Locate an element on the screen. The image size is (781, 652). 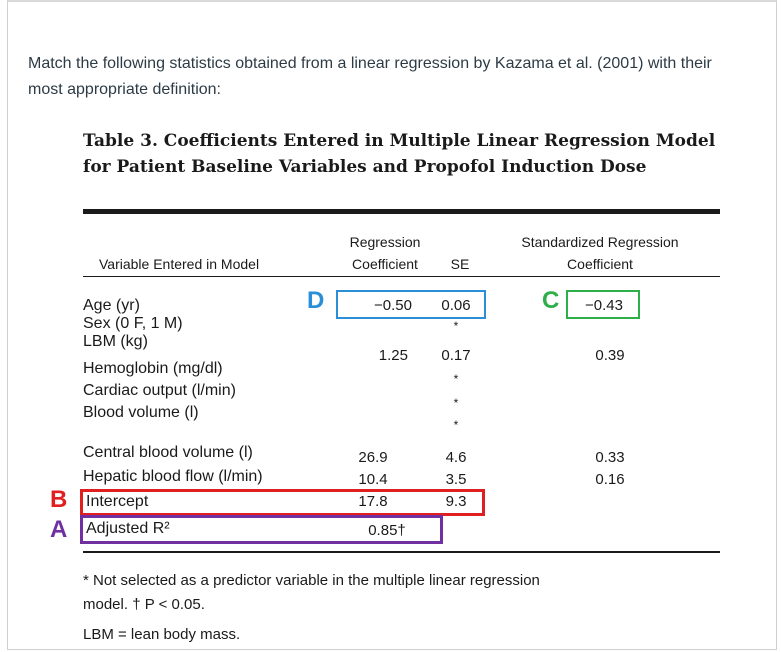
table-bottom-rule is located at coordinates (401, 552).